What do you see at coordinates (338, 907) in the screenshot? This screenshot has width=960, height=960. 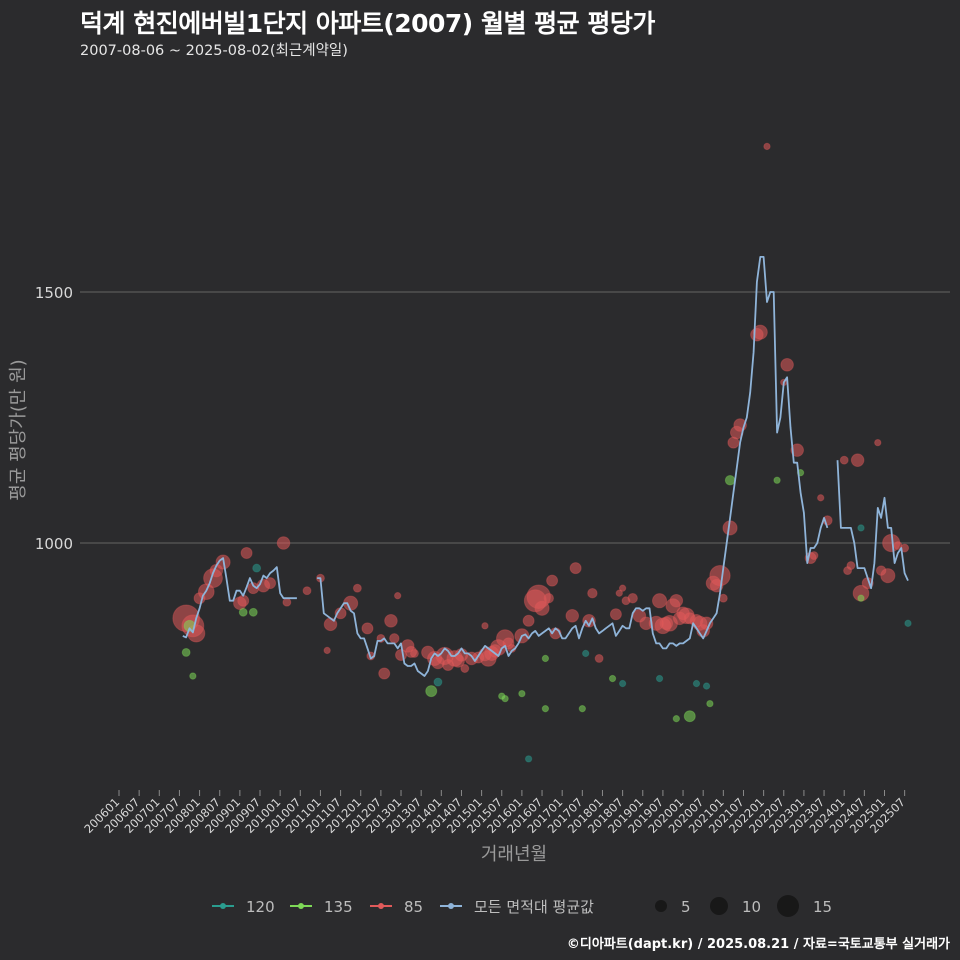 I see `legend-label-1: 135` at bounding box center [338, 907].